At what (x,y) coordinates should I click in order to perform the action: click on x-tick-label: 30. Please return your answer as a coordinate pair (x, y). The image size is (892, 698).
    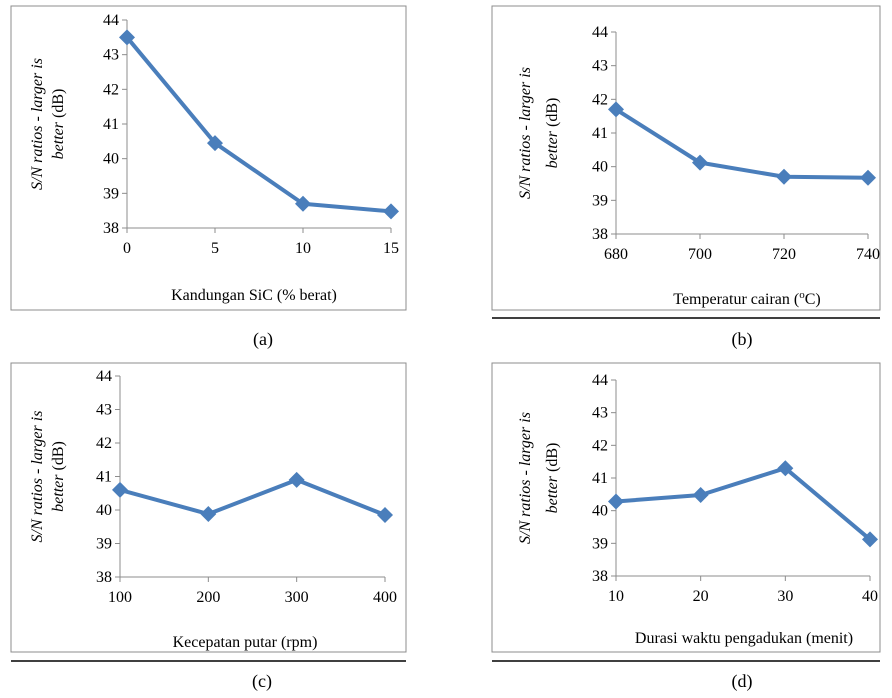
    Looking at the image, I should click on (785, 596).